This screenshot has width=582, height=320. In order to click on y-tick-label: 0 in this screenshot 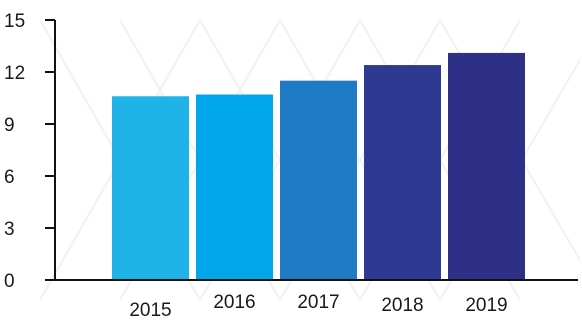, I will do `click(9, 281)`.